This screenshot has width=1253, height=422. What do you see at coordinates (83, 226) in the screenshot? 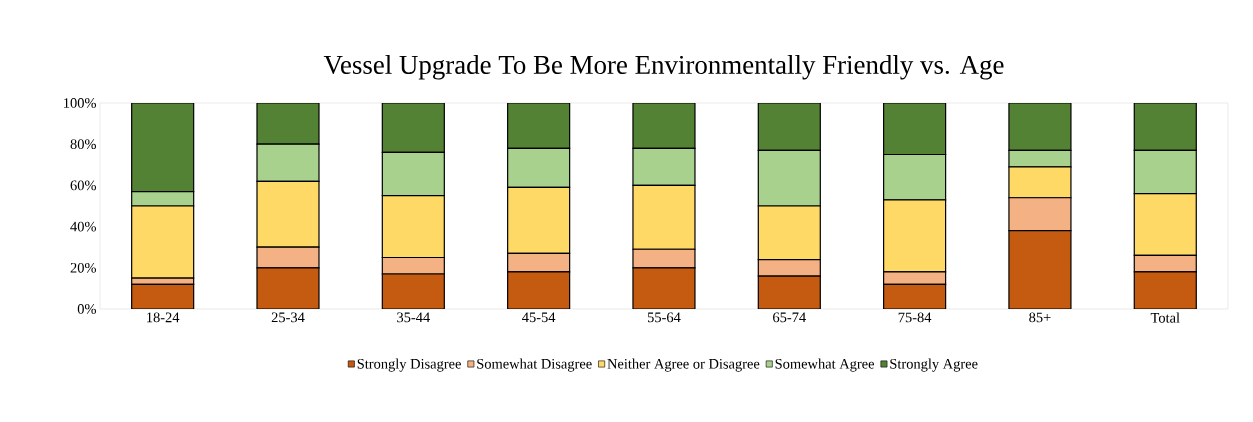
I see `y-tick-label: 40%` at bounding box center [83, 226].